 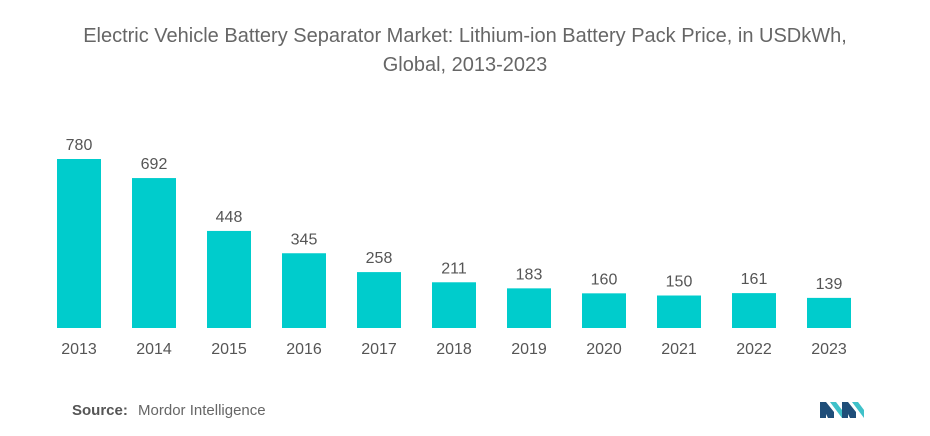 What do you see at coordinates (202, 410) in the screenshot?
I see `source-text: Mordor Intelligence` at bounding box center [202, 410].